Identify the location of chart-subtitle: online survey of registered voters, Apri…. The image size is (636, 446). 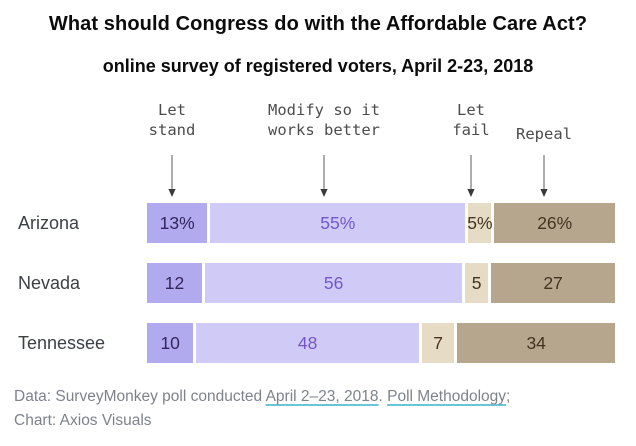
(318, 66).